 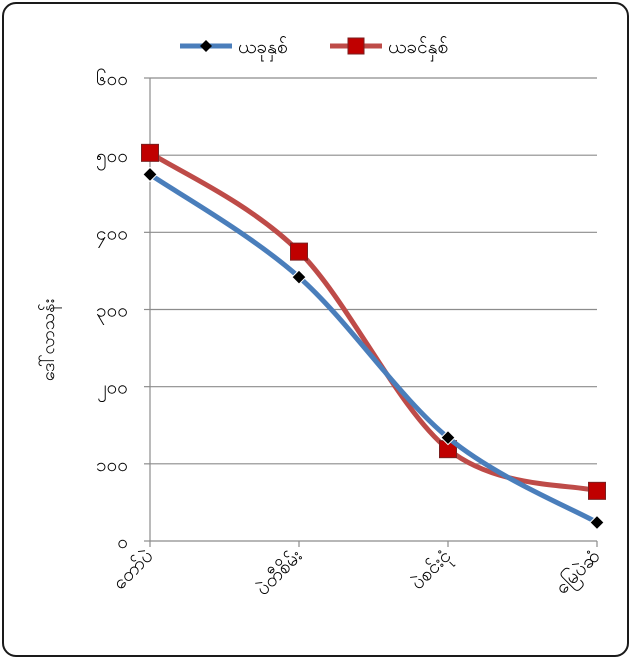 What do you see at coordinates (314, 48) in the screenshot?
I see `legend: ယခုနှစ် ယခင်နှစ်` at bounding box center [314, 48].